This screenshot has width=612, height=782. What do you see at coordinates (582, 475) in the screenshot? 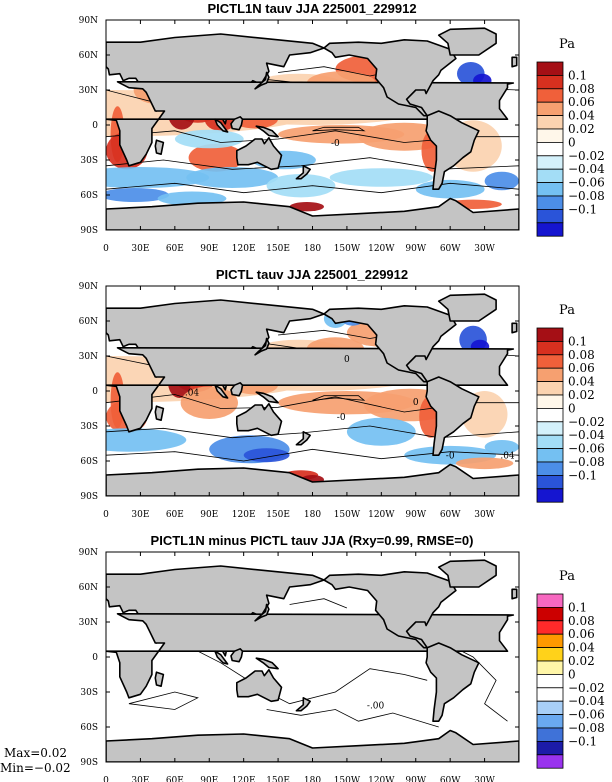
I see `colorbar-label: −0.1` at bounding box center [582, 475].